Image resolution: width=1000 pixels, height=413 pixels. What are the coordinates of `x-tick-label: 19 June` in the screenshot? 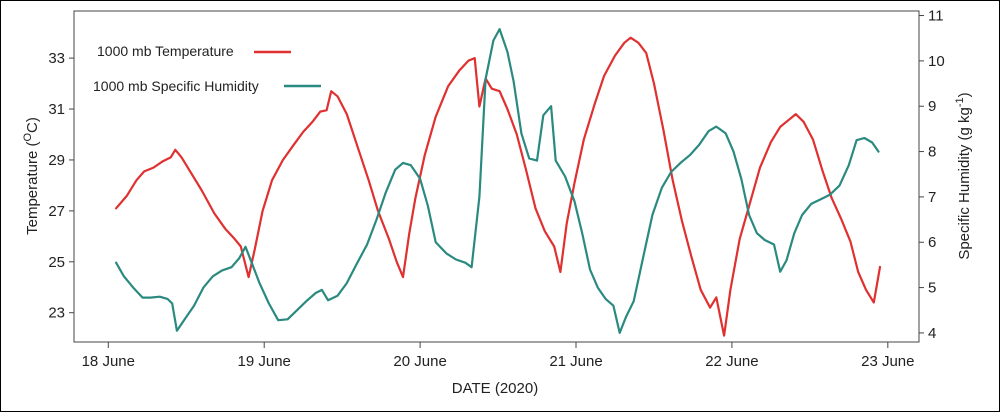 It's located at (264, 361).